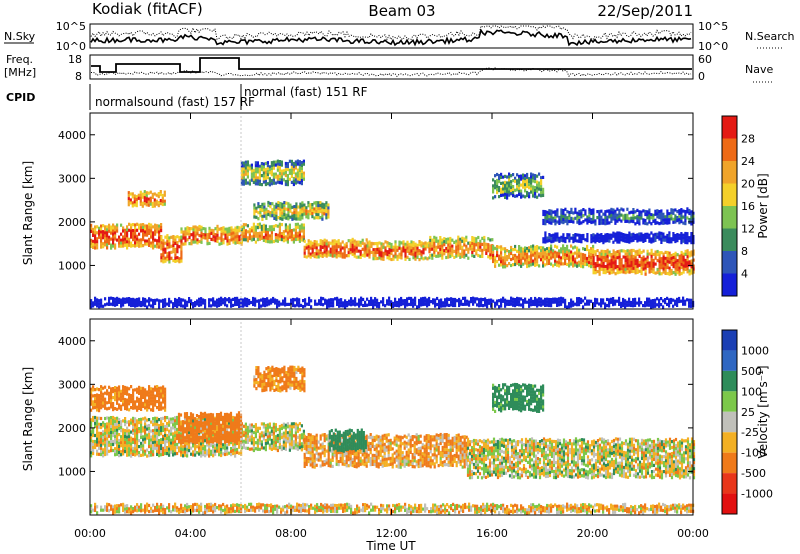 The width and height of the screenshot is (800, 554). Describe the element at coordinates (71, 26) in the screenshot. I see `nsky-tick-top: 10^5` at that location.